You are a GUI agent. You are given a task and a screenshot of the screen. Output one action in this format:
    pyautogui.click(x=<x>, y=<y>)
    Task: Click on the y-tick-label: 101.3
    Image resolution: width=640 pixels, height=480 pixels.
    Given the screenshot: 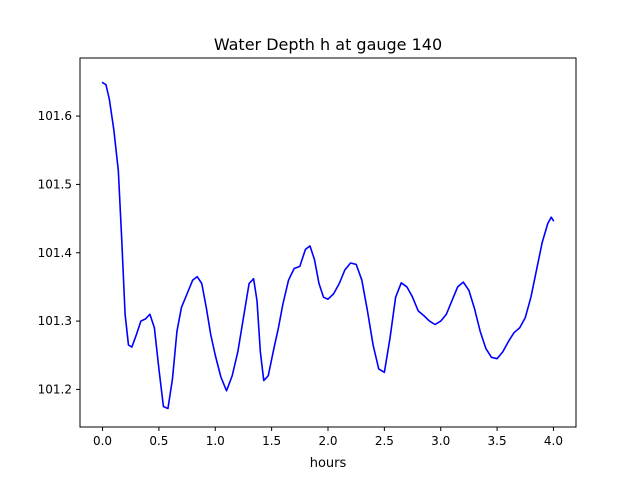 What is the action you would take?
    pyautogui.click(x=55, y=321)
    